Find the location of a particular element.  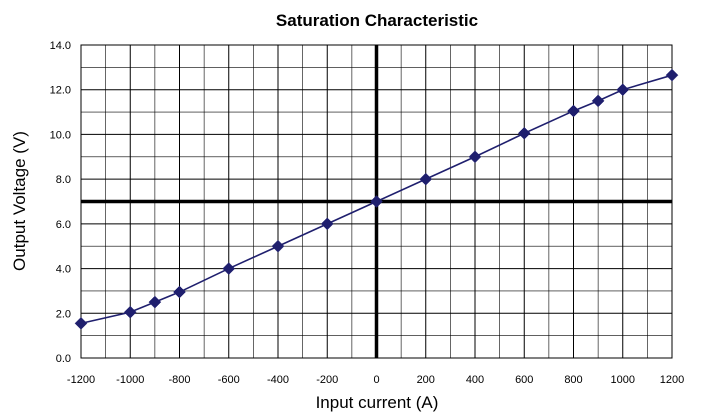

y-axis-label: Output Voltage (V) is located at coordinates (19, 201).